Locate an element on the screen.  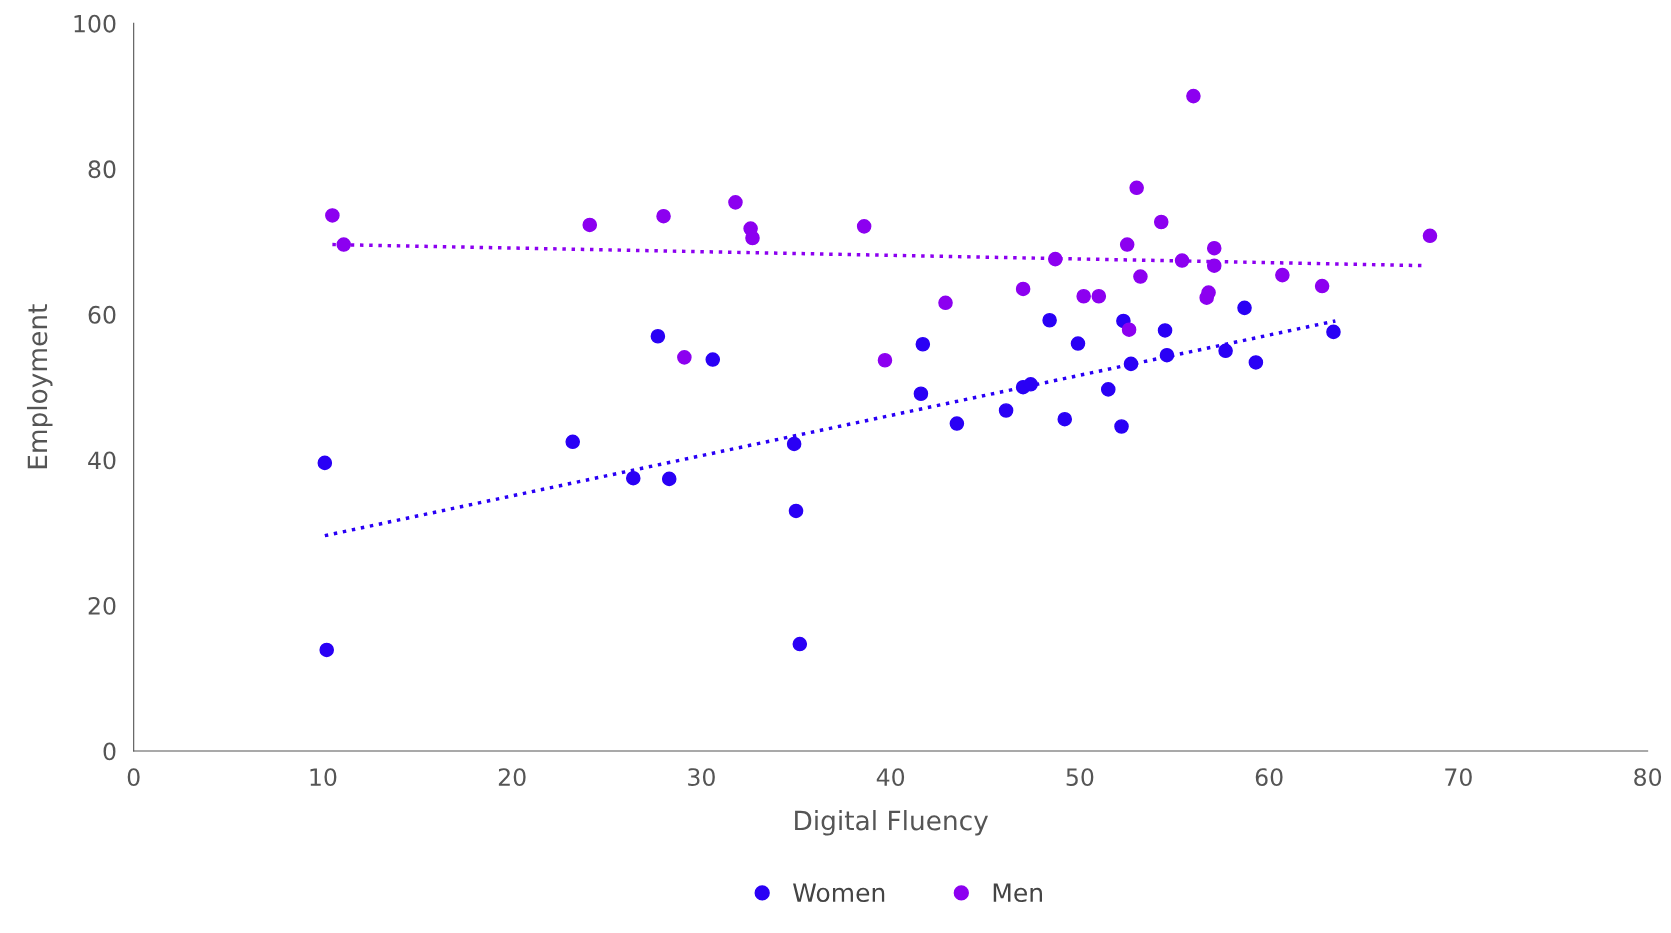
x-tick-label: 20 is located at coordinates (512, 777).